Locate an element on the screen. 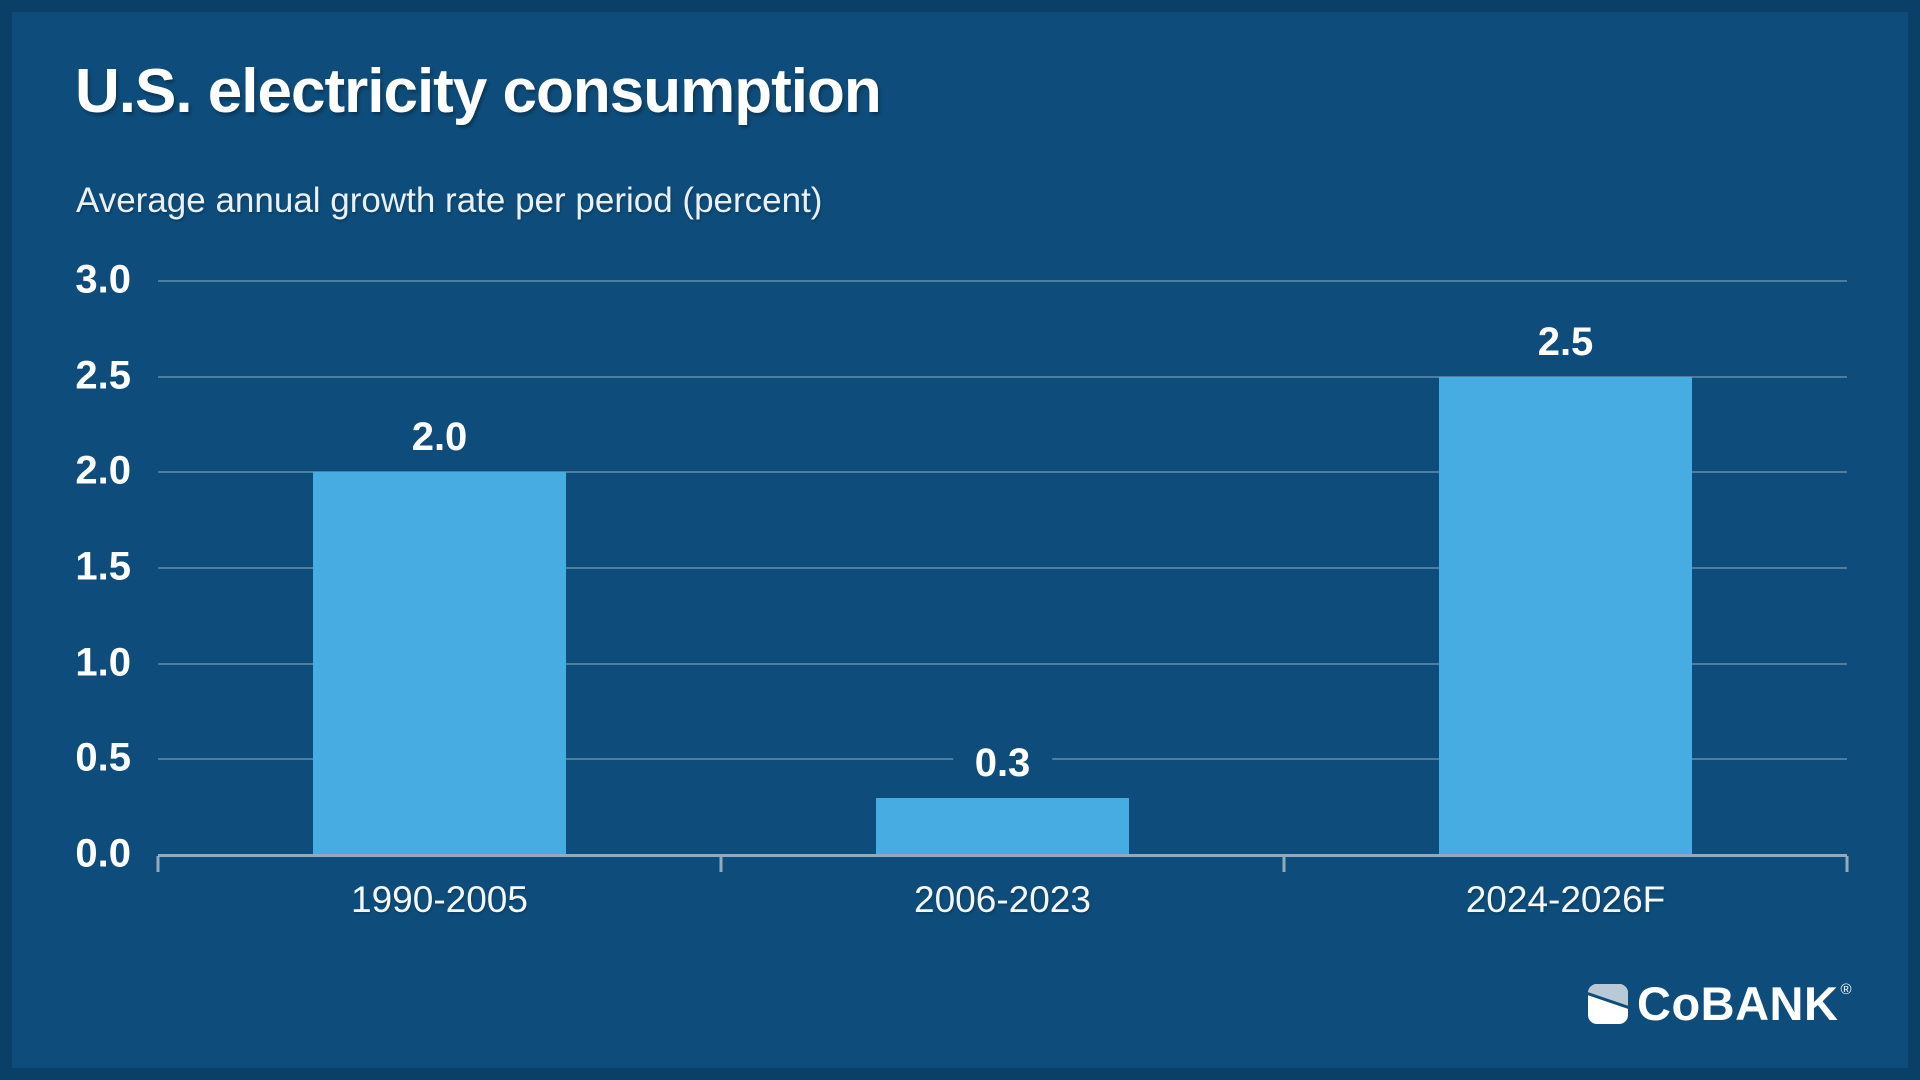 The image size is (1920, 1080). x-axis-category-label: 2006-2023 is located at coordinates (1002, 899).